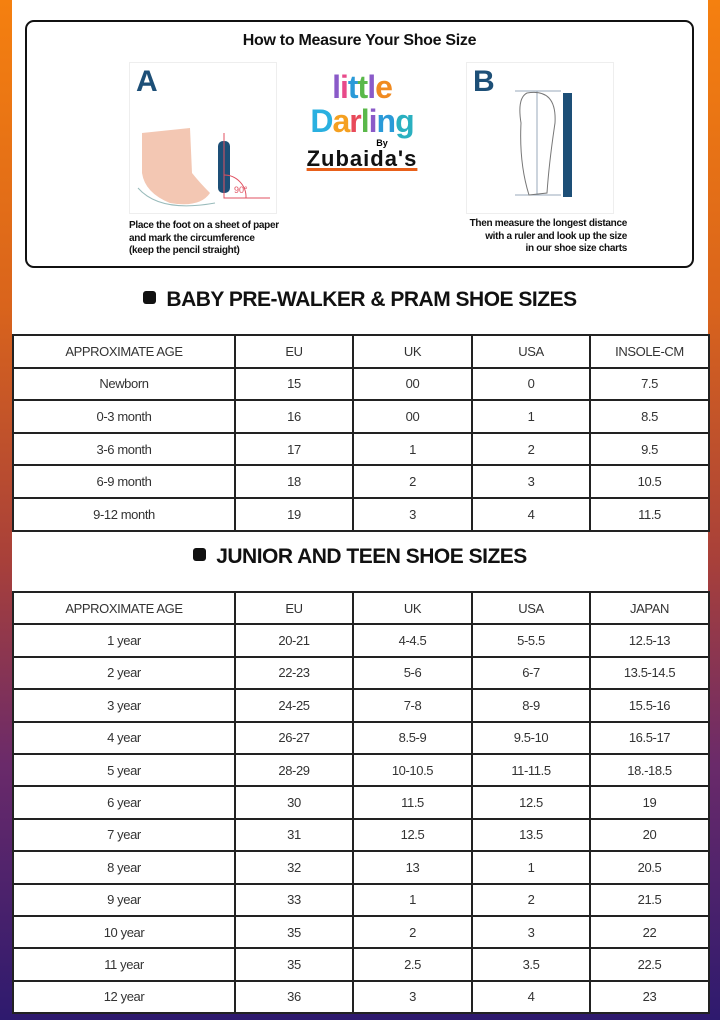 Image resolution: width=720 pixels, height=1020 pixels. What do you see at coordinates (124, 802) in the screenshot?
I see `table-cell: 6 year` at bounding box center [124, 802].